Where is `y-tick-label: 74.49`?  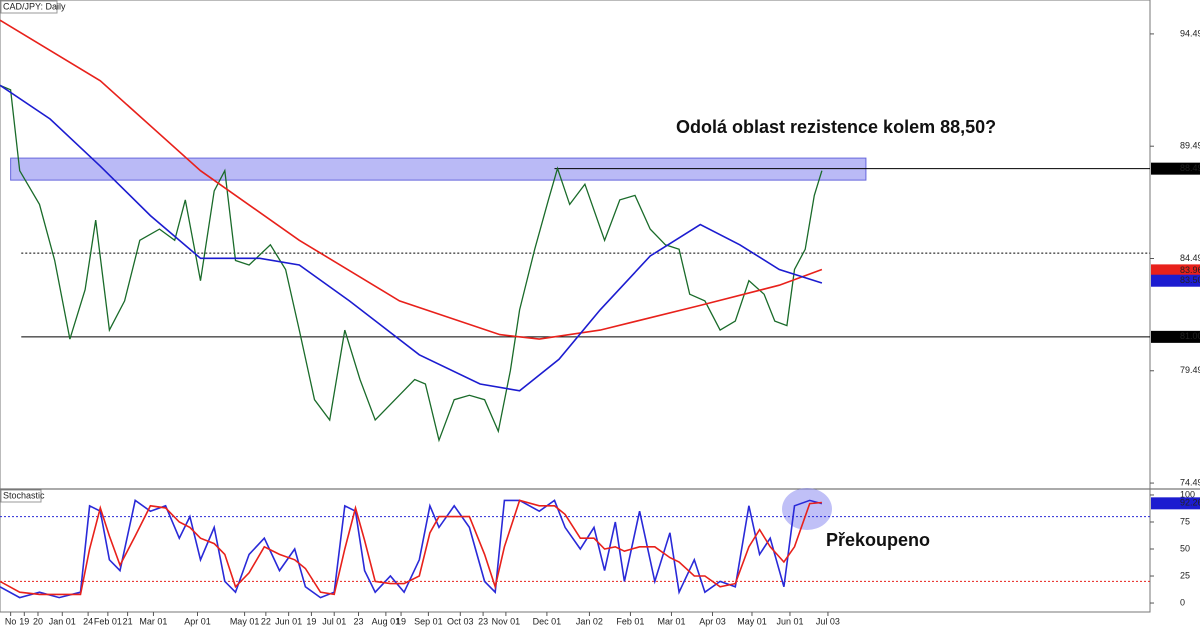
y-tick-label: 74.49 is located at coordinates (1190, 482).